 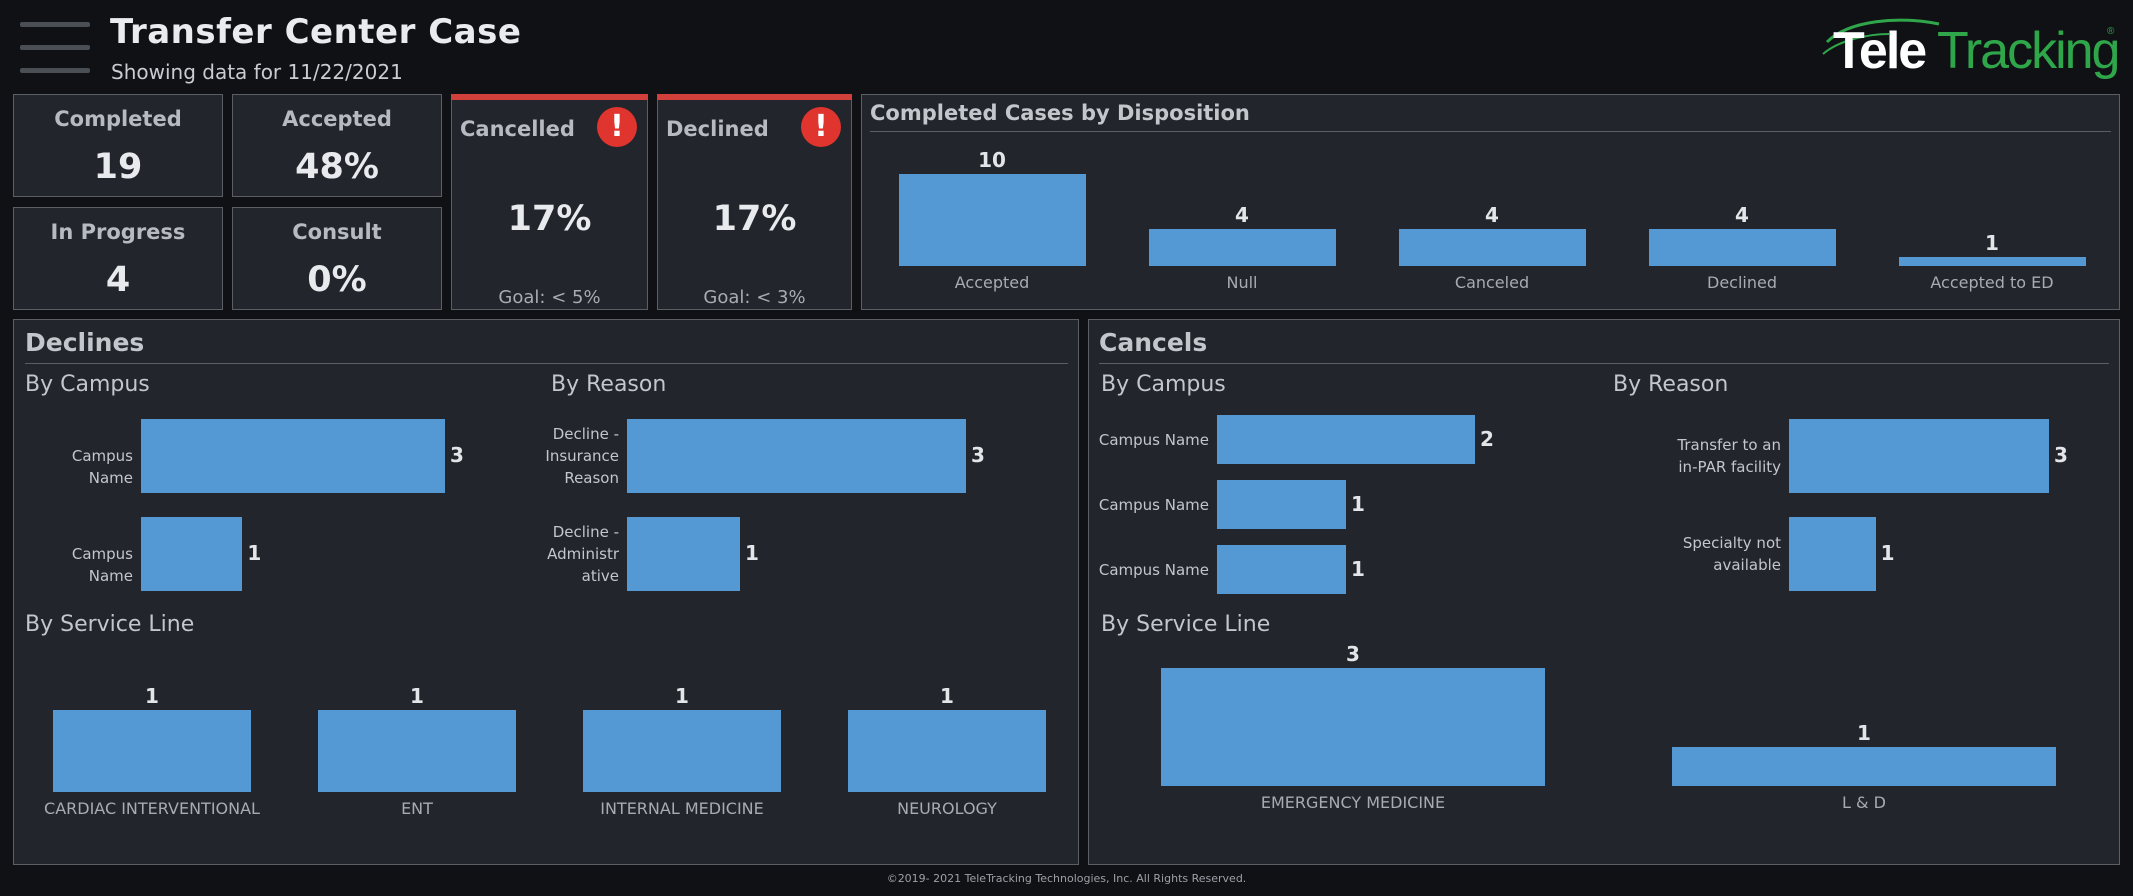 What do you see at coordinates (118, 119) in the screenshot?
I see `kpi-label: Completed` at bounding box center [118, 119].